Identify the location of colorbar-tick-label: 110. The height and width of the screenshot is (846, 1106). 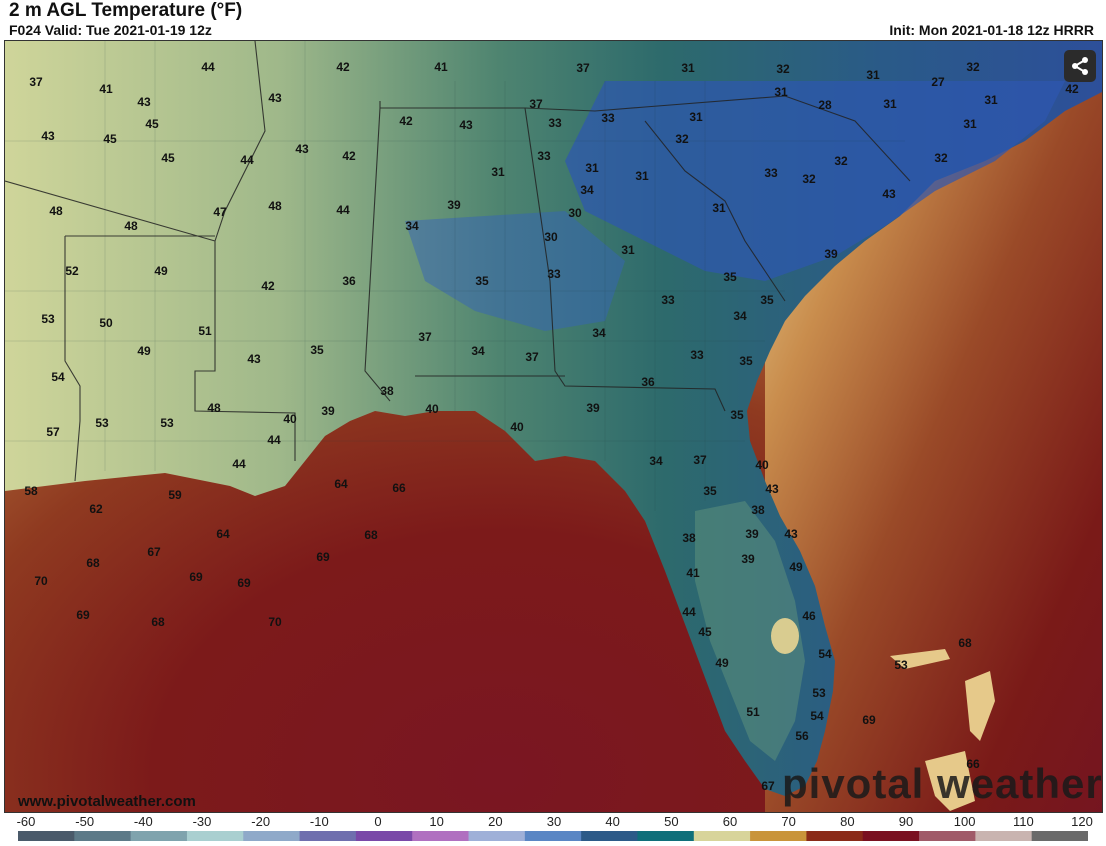
(1023, 821).